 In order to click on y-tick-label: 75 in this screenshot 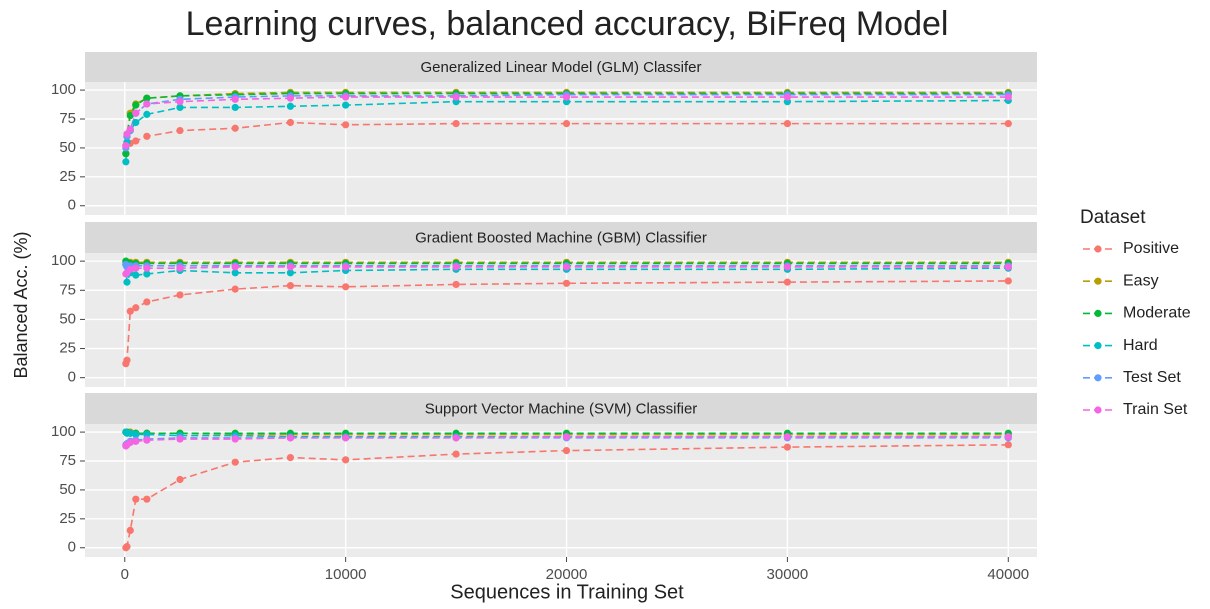, I will do `click(67, 118)`.